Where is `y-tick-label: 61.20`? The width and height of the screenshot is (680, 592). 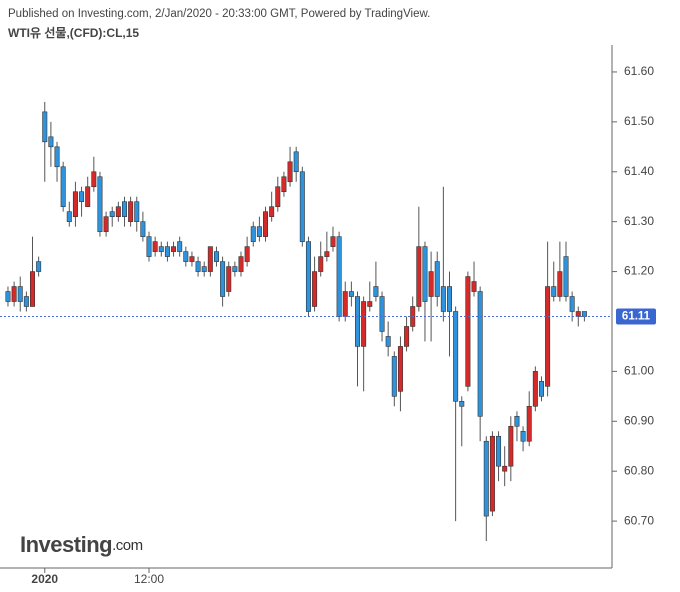 y-tick-label: 61.20 is located at coordinates (639, 271).